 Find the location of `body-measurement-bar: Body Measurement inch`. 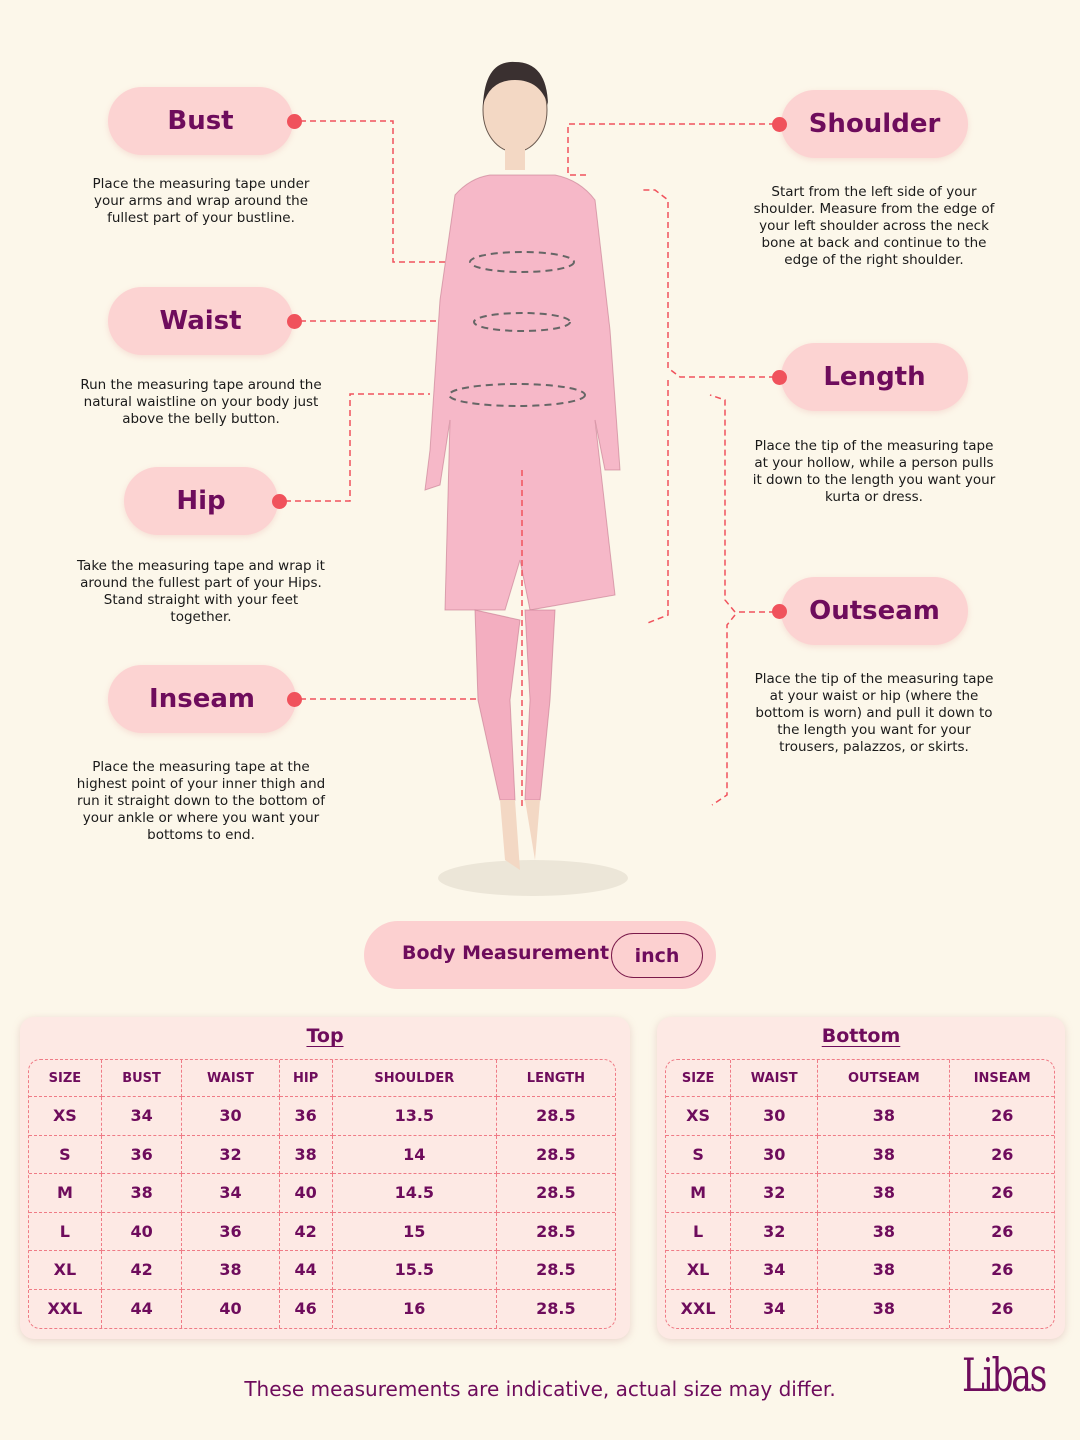

body-measurement-bar: Body Measurement inch is located at coordinates (540, 955).